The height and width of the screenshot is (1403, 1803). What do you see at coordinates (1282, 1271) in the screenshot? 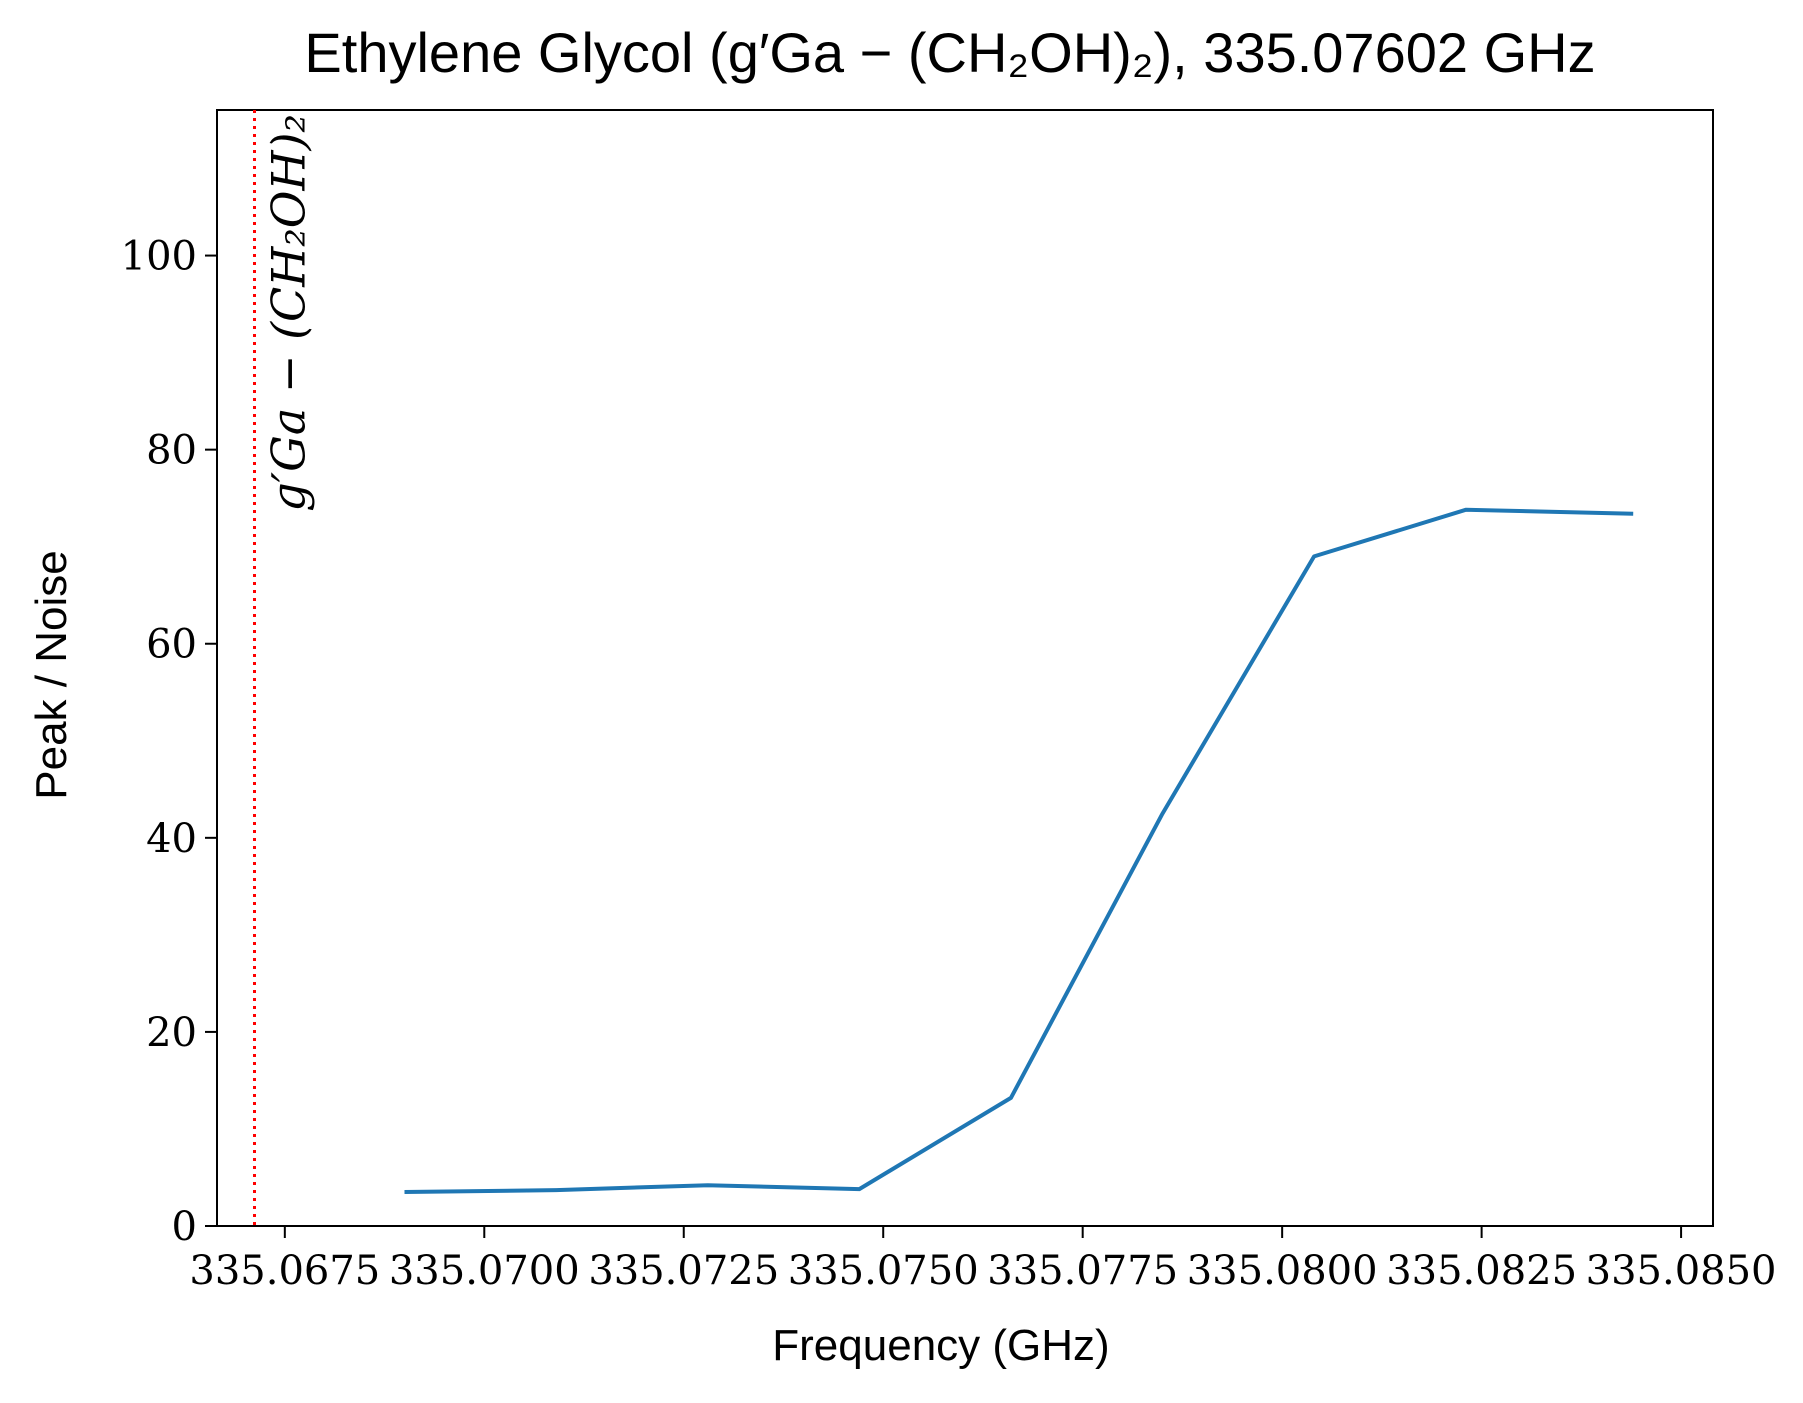
I see `x-tick-label: 335.0800` at bounding box center [1282, 1271].